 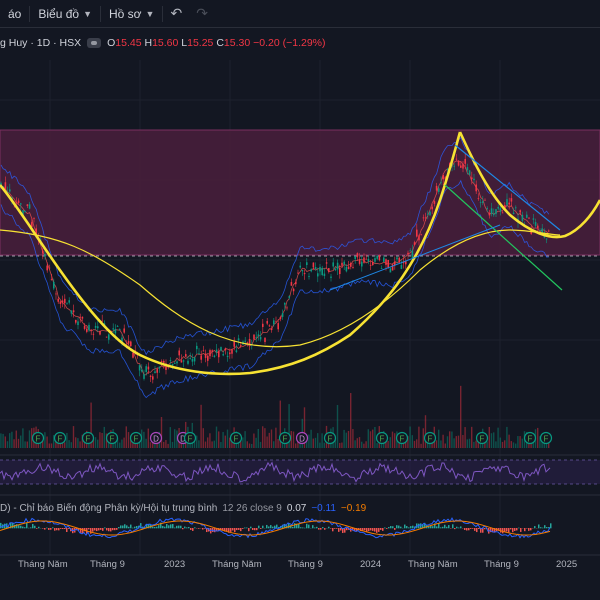 I want to click on chevron-down-icon: ▼, so click(x=150, y=13).